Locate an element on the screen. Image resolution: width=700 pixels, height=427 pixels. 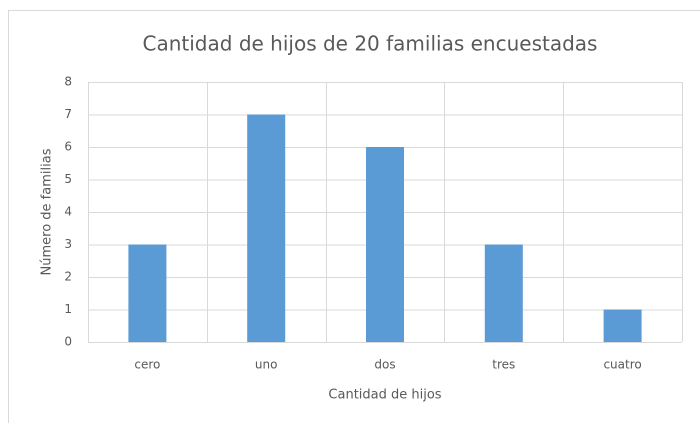
y-axis-title: Número de familias is located at coordinates (47, 211).